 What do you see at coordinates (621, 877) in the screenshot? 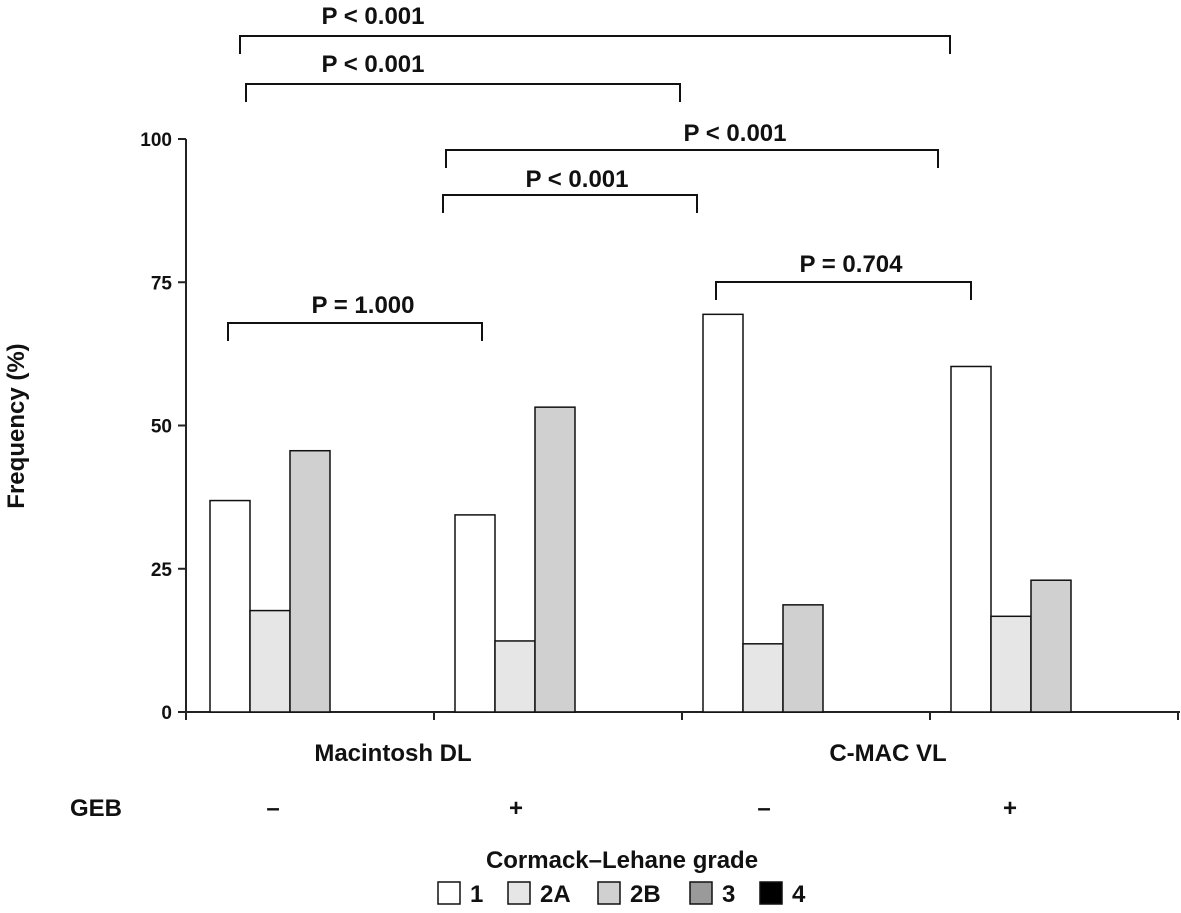
I see `legend: Cormack–Lehane grade 1 2A 2B 3 4` at bounding box center [621, 877].